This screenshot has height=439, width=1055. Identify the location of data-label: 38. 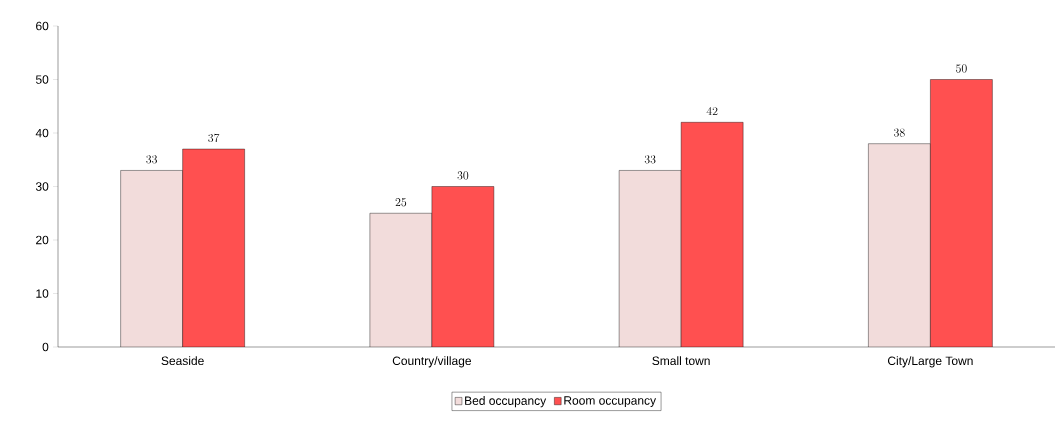
(899, 132).